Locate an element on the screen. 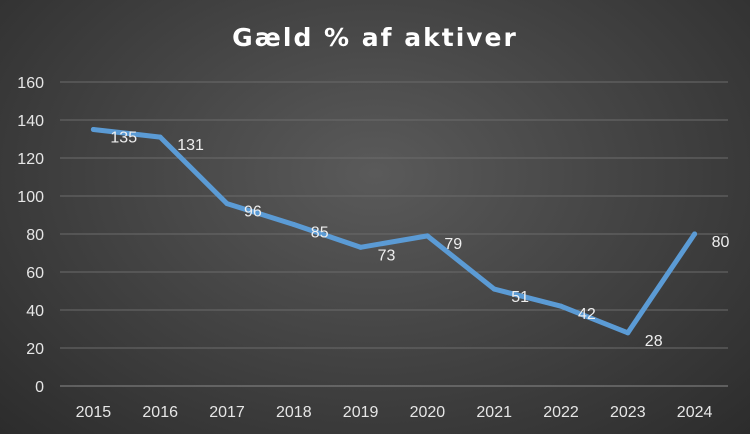 The image size is (750, 434). y-tick-label: 100 is located at coordinates (30, 197).